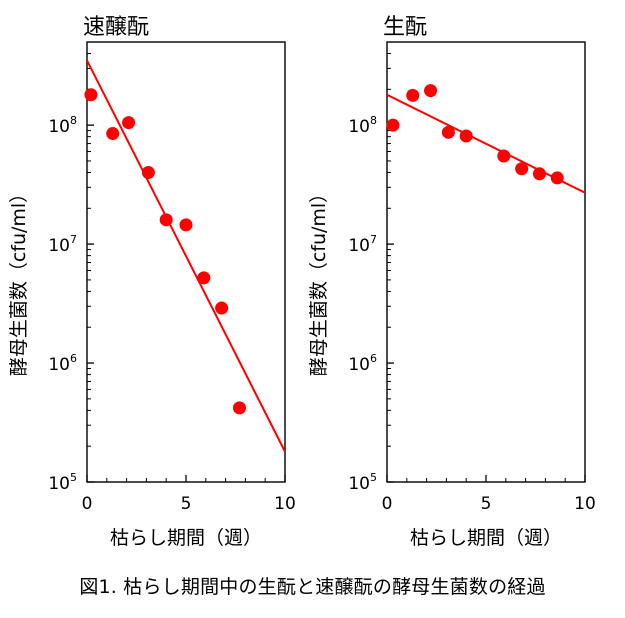  What do you see at coordinates (312, 587) in the screenshot?
I see `figure-caption: 図1. 枯らし期間中の生酛と速醸酛の酵母生菌数の経過` at bounding box center [312, 587].